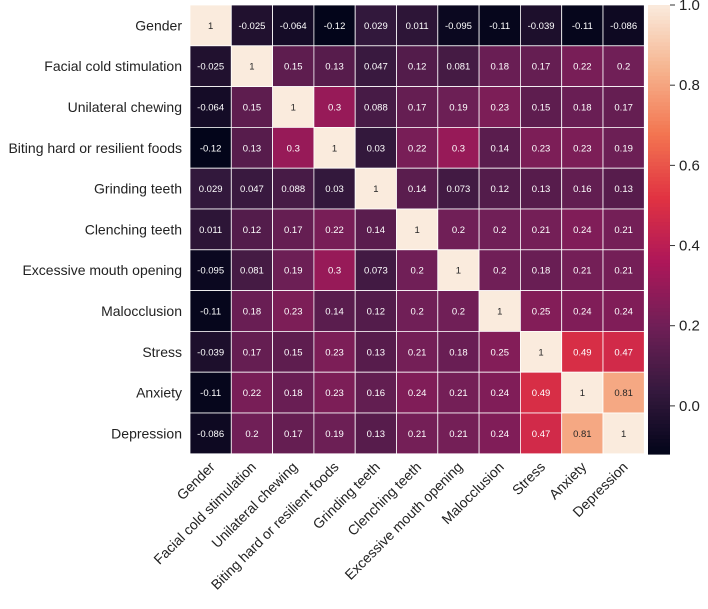  I want to click on cell-value-label: 0.073, so click(459, 189).